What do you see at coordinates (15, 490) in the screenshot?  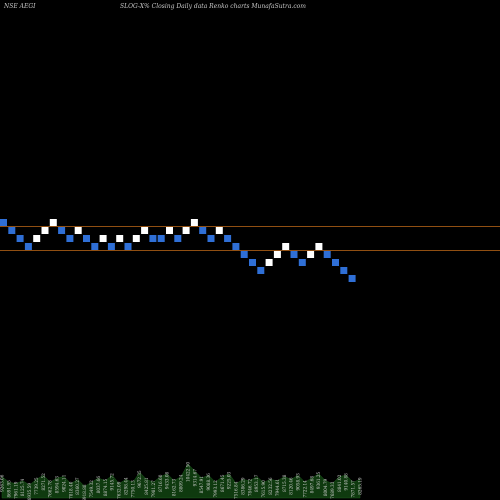 I see `volume-label: 7961.19` at bounding box center [15, 490].